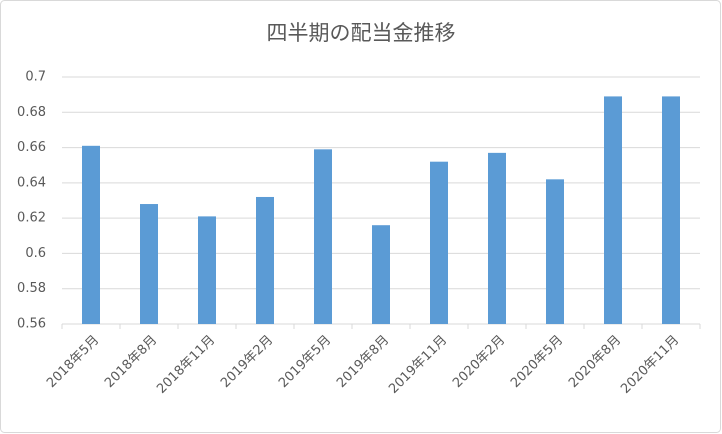  What do you see at coordinates (35, 77) in the screenshot?
I see `y-tick-label: 0.7` at bounding box center [35, 77].